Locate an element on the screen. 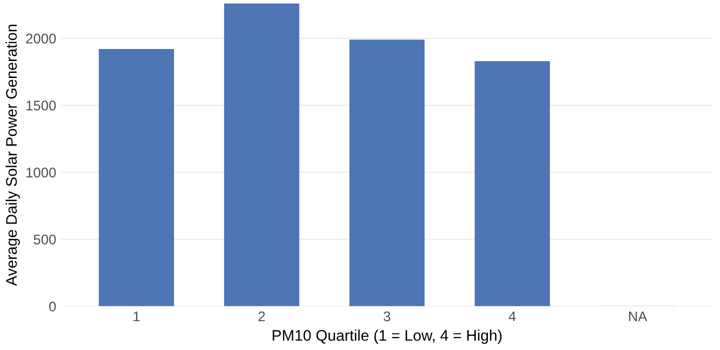  y-tick-label: 500 is located at coordinates (45, 239).